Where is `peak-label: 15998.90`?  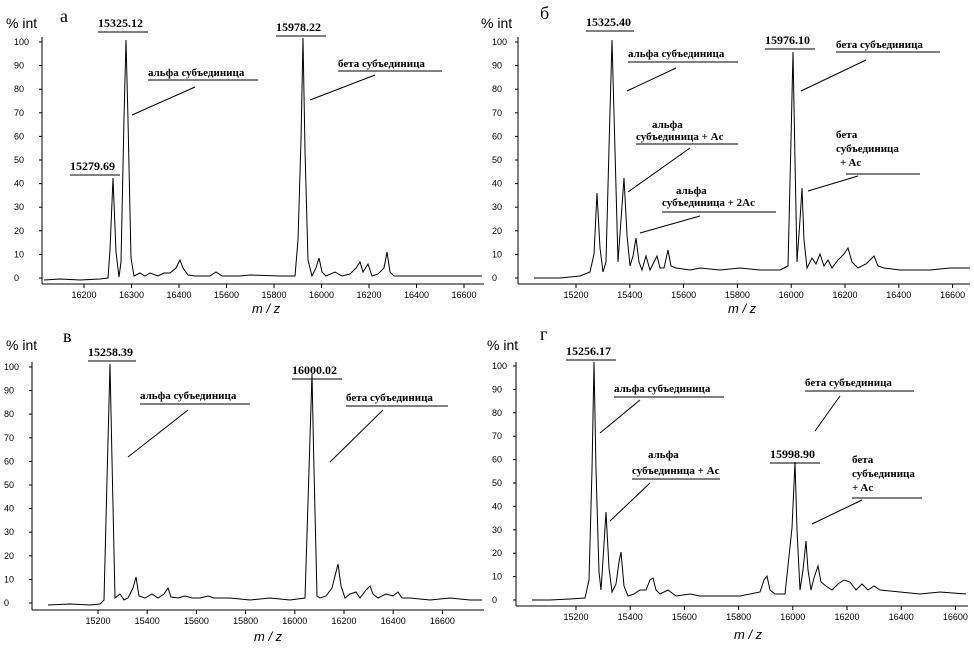 peak-label: 15998.90 is located at coordinates (792, 454).